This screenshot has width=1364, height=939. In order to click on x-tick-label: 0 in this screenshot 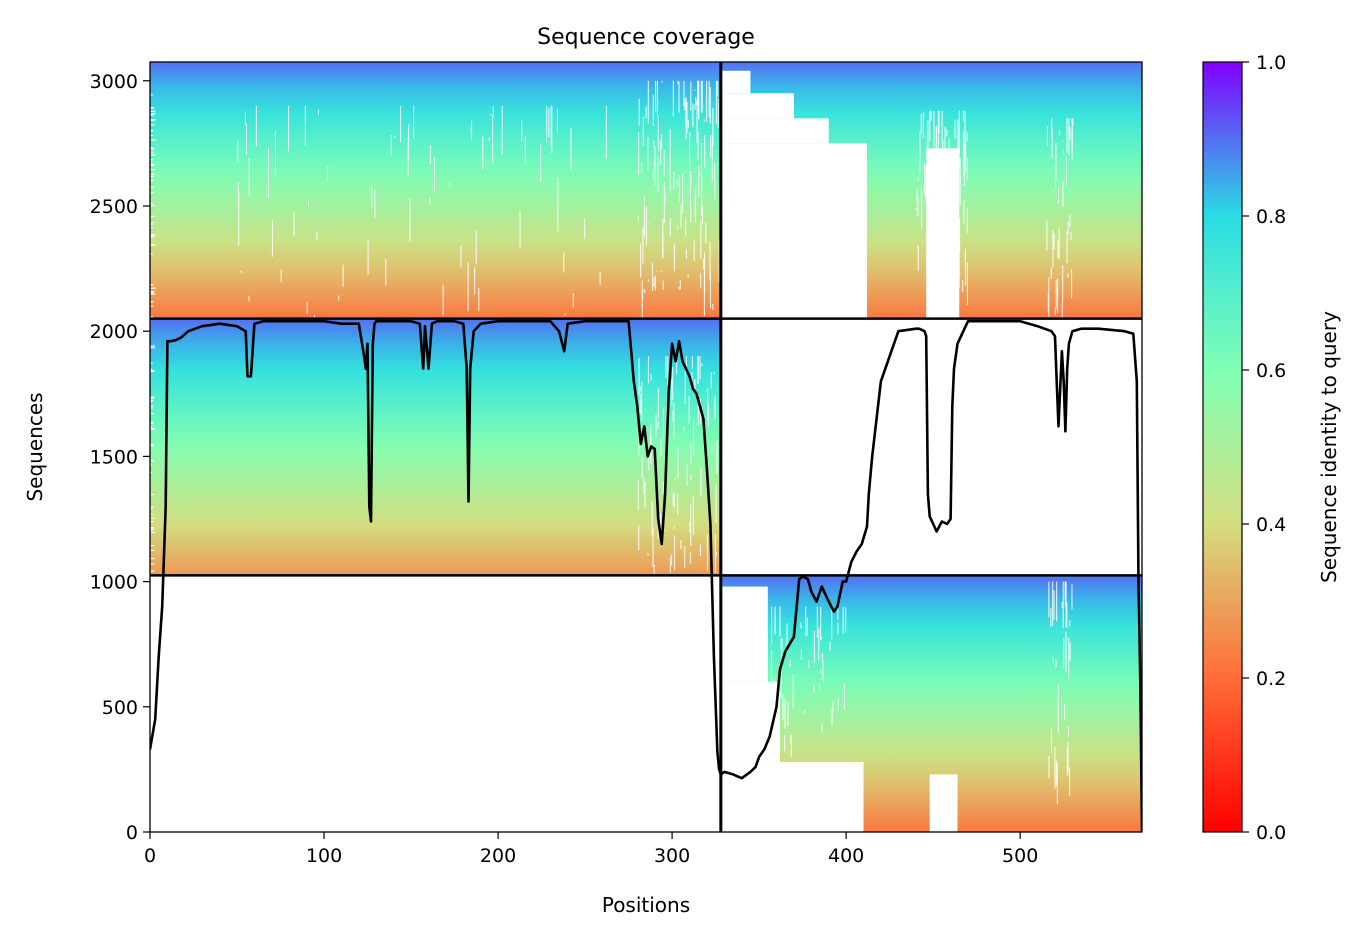, I will do `click(150, 856)`.